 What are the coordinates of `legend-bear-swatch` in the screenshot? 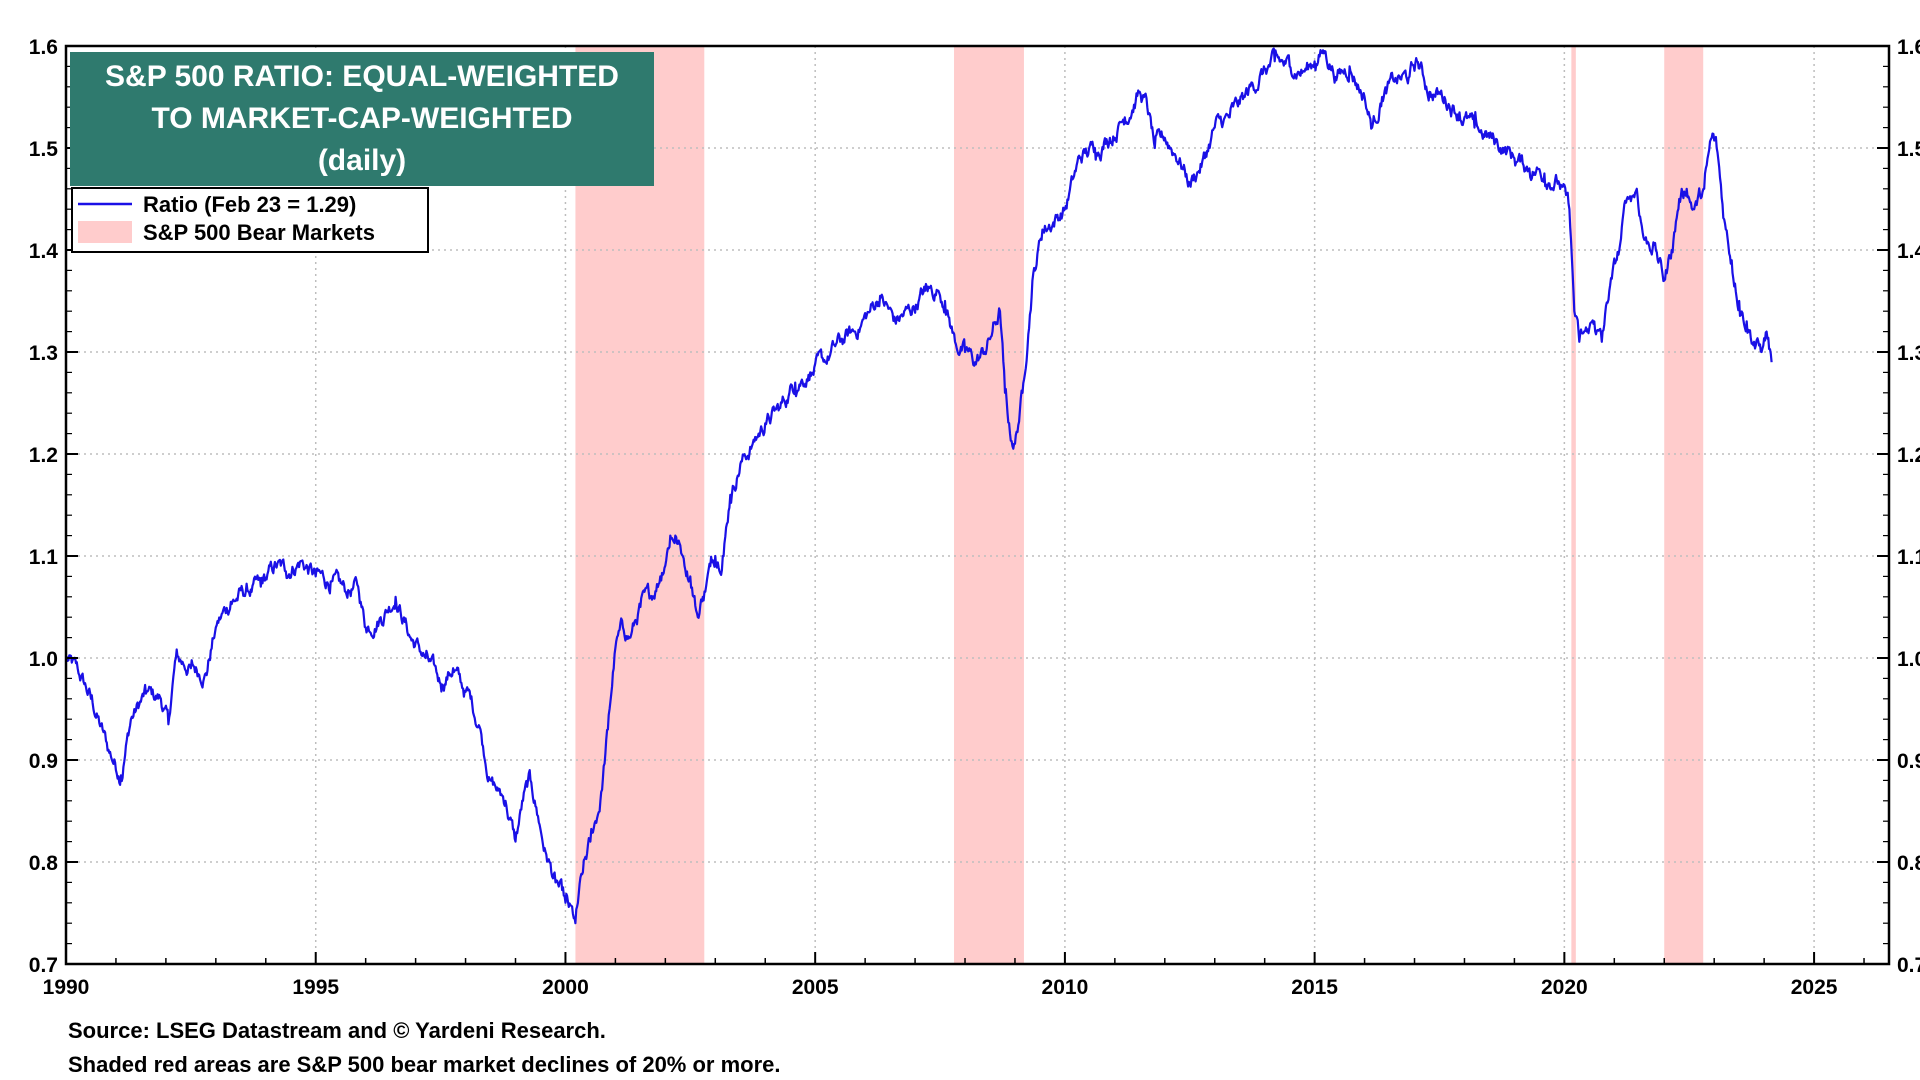 It's located at (105, 232).